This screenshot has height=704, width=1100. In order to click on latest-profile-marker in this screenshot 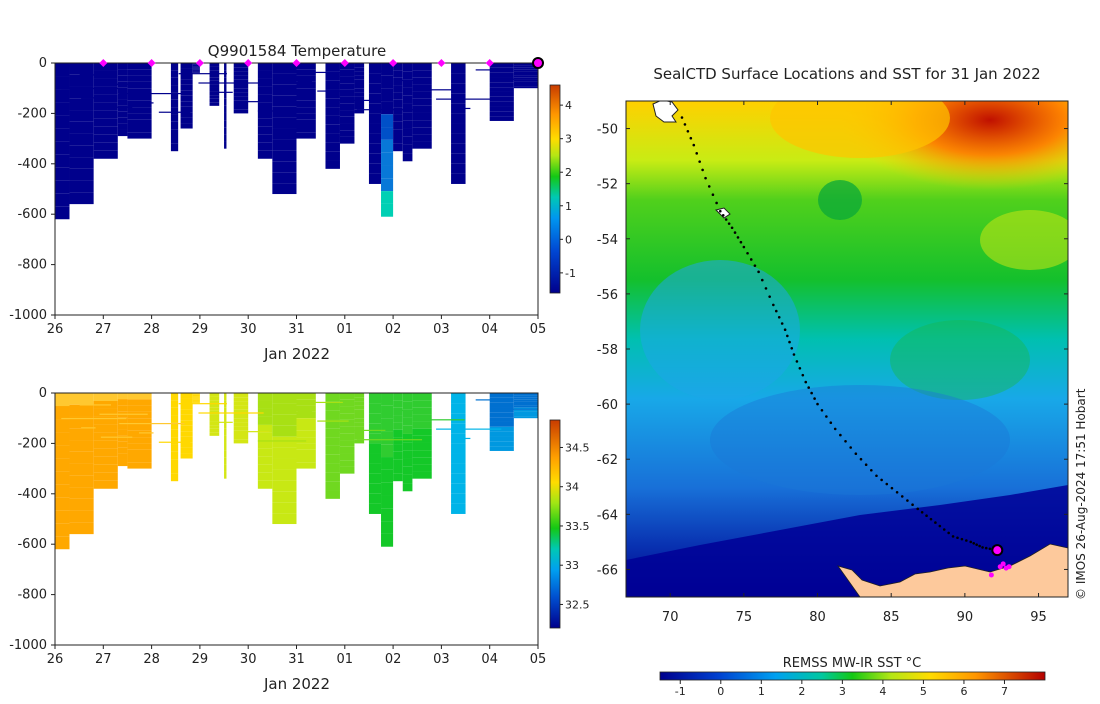, I will do `click(538, 63)`.